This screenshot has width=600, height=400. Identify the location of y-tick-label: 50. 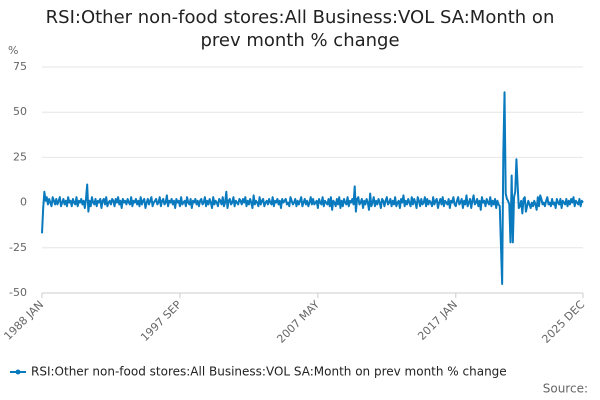
(20, 111).